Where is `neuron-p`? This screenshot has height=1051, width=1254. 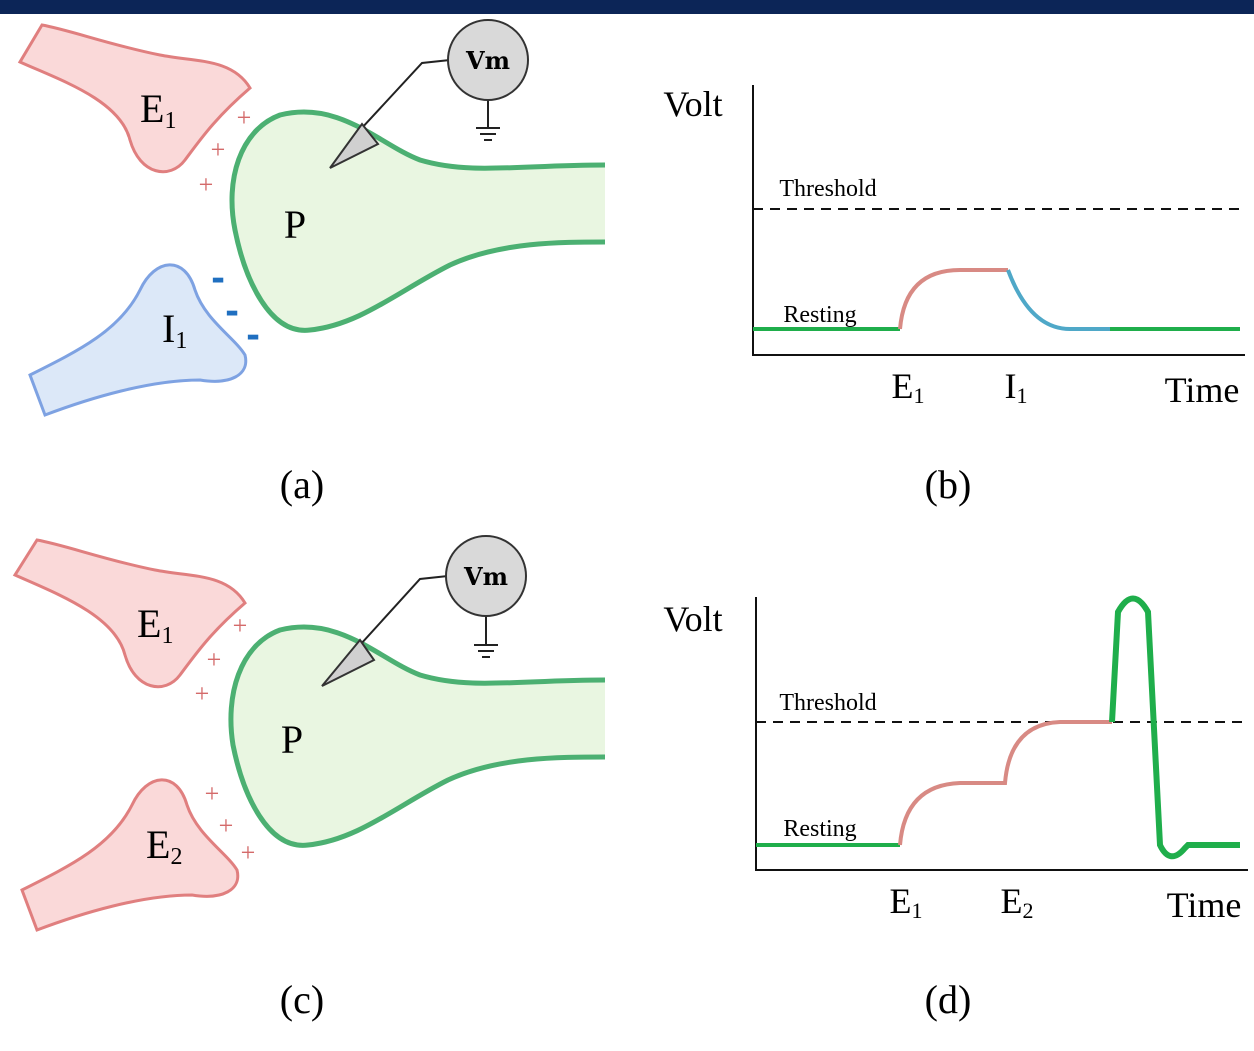
neuron-p is located at coordinates (417, 221).